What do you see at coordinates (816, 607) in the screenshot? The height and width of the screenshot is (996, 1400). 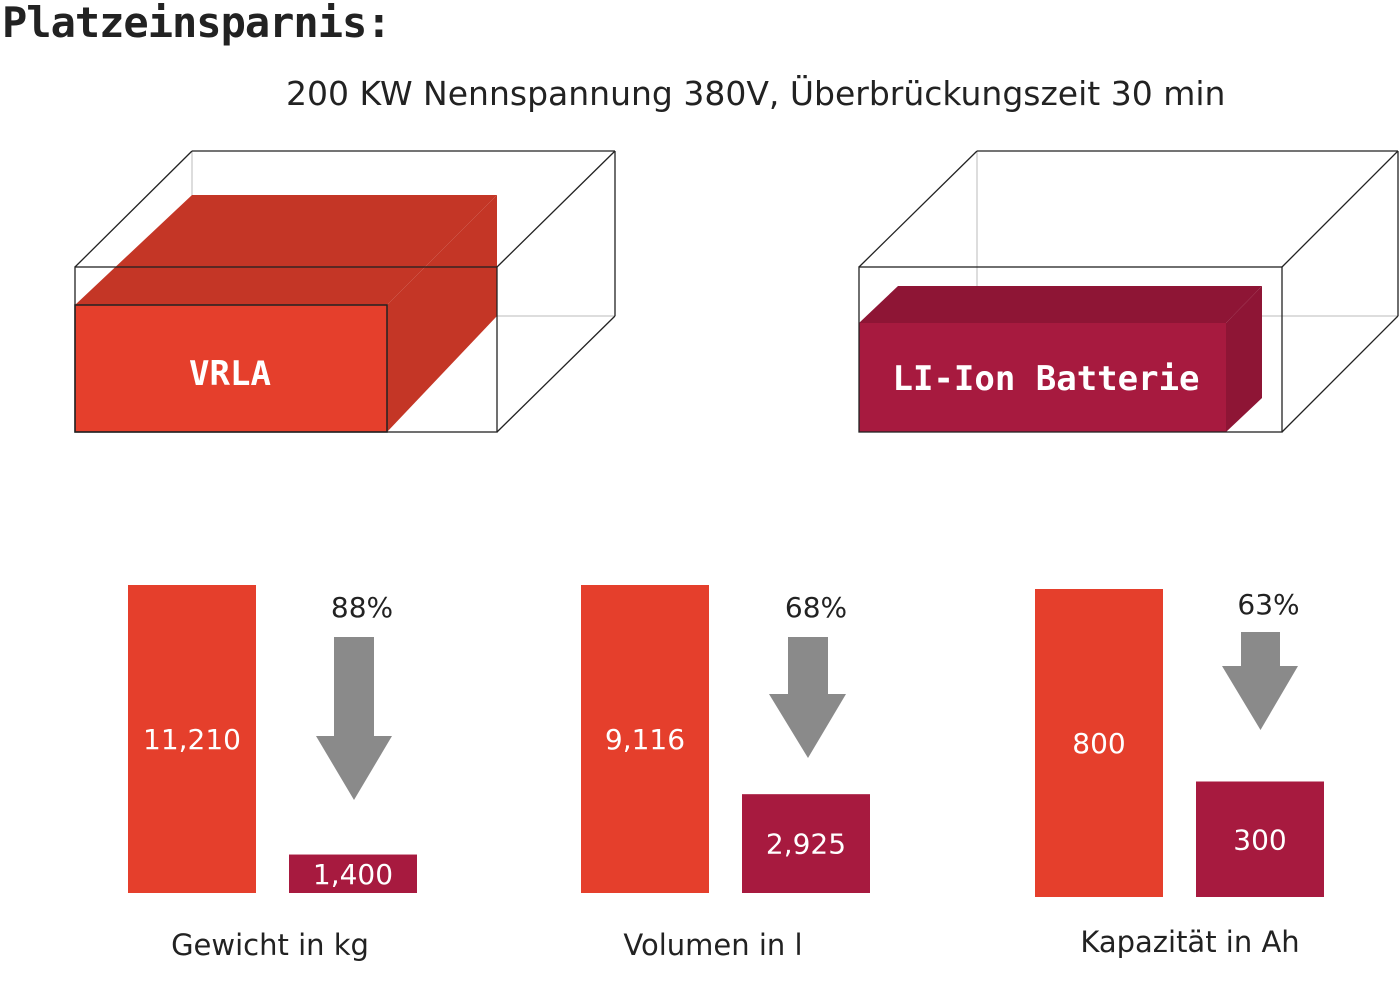 I see `reduction-percent-label: 68%` at bounding box center [816, 607].